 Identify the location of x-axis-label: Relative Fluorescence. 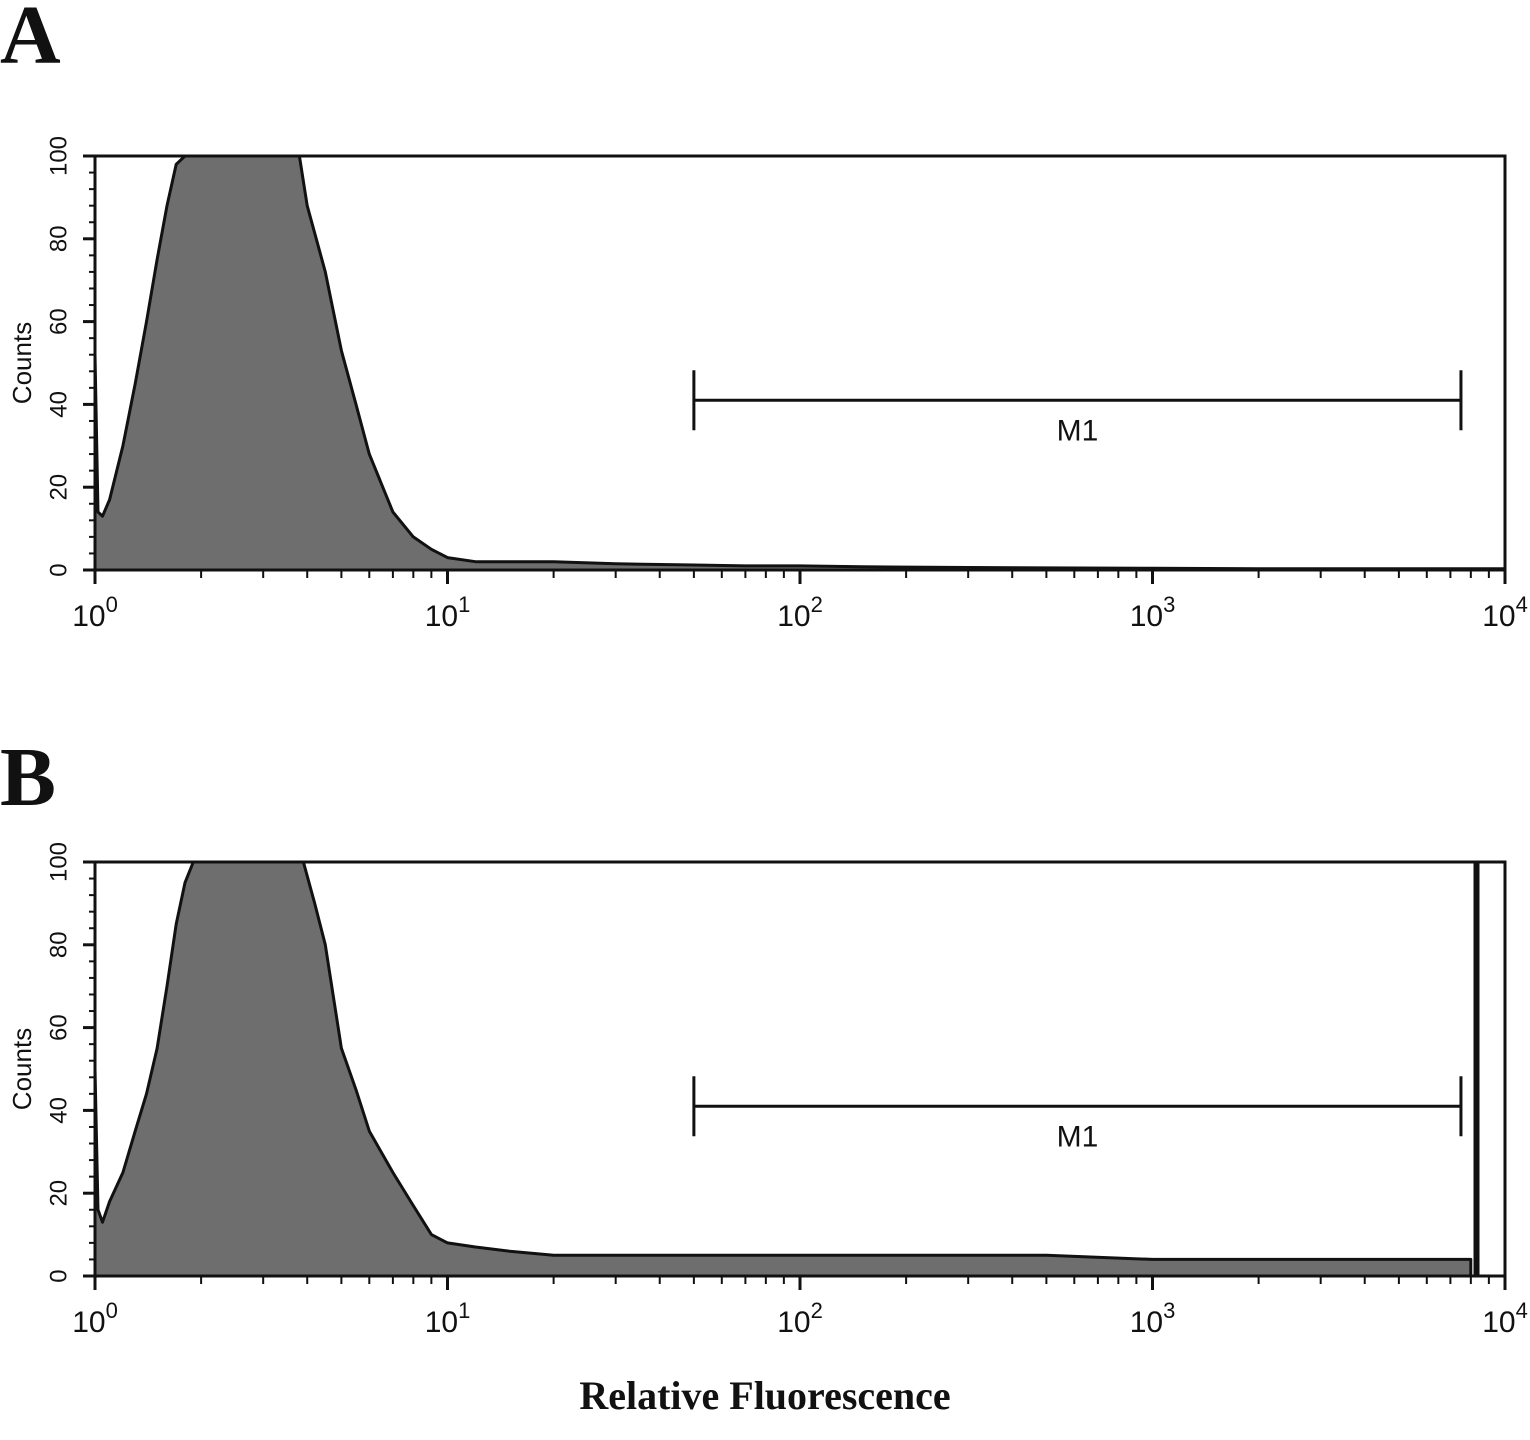
(765, 1395).